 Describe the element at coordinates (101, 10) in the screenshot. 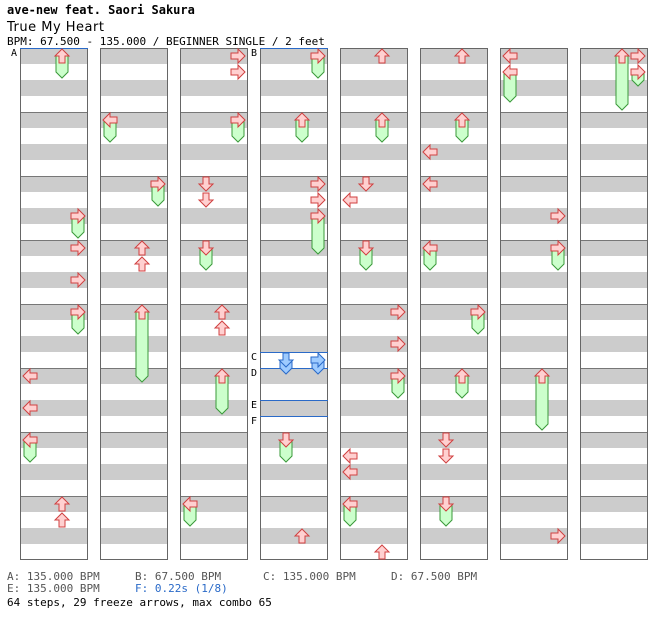

I see `artist-name: ave-new feat. Saori Sakura` at that location.